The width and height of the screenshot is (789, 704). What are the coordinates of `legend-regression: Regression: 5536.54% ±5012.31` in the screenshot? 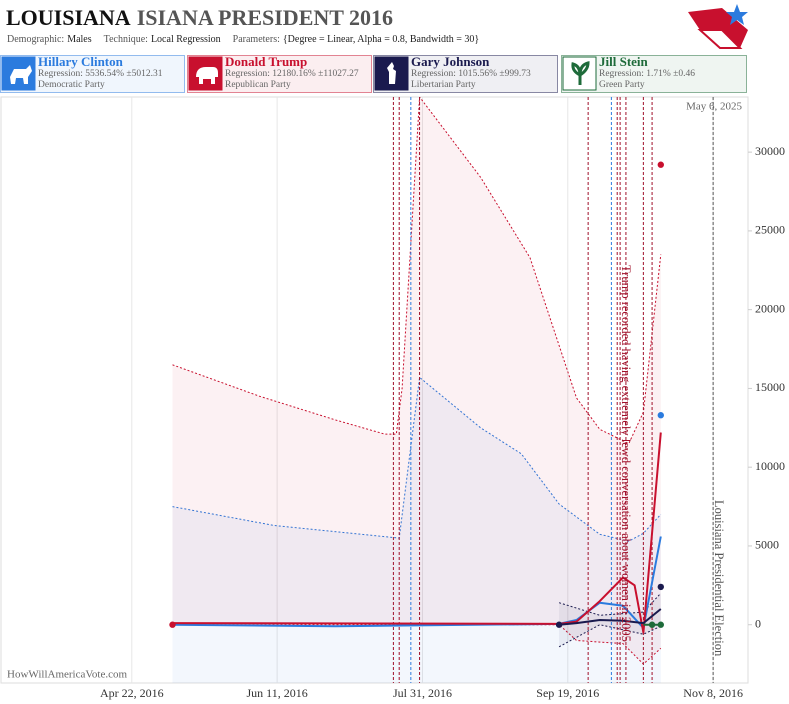 It's located at (100, 74).